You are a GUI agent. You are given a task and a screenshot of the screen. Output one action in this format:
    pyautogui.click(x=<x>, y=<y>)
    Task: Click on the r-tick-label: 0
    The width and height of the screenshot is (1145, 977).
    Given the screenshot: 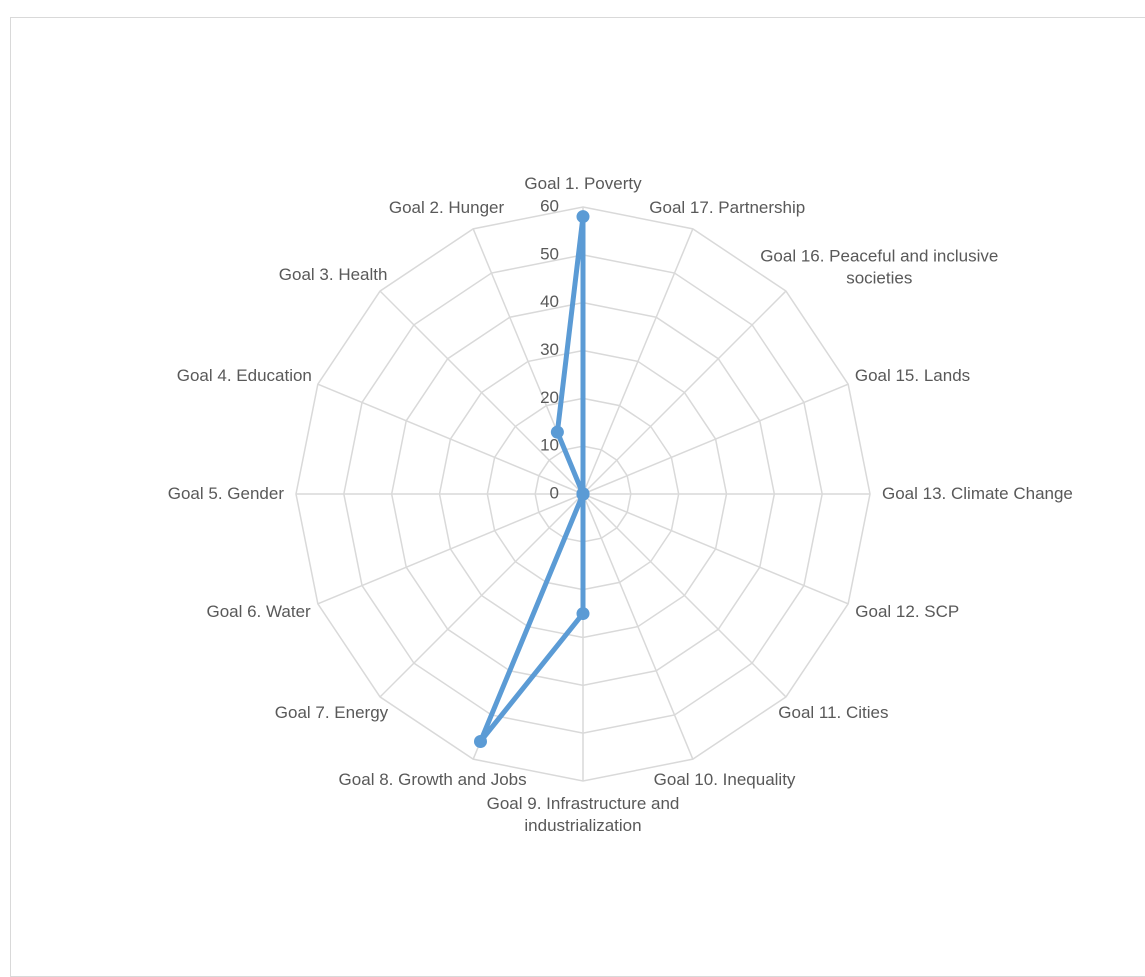 What is the action you would take?
    pyautogui.click(x=554, y=492)
    